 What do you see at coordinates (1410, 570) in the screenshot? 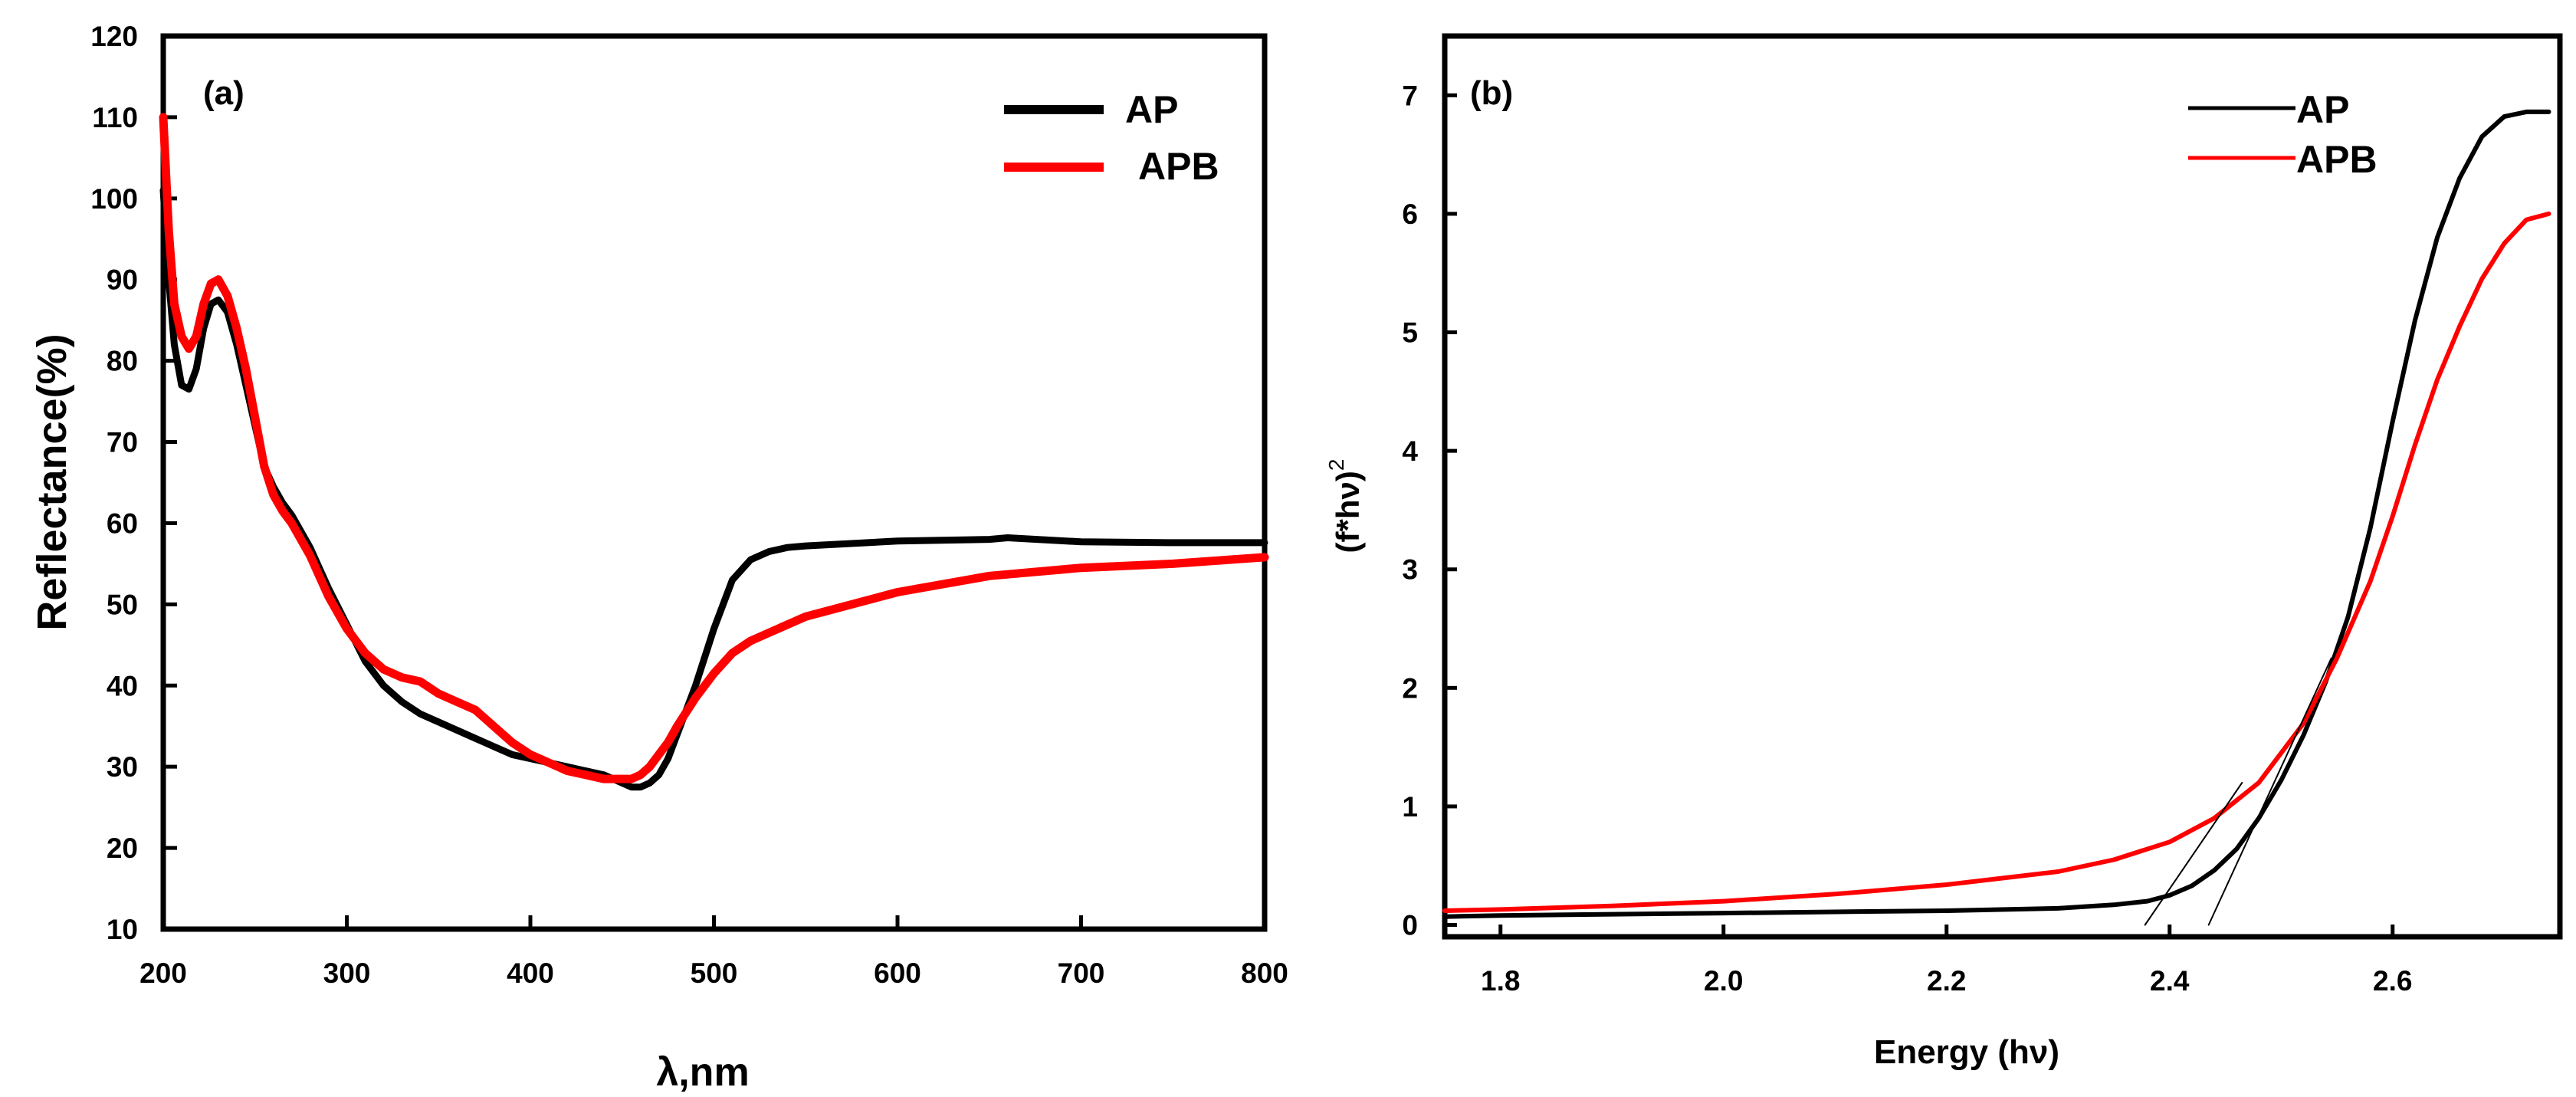
I see `y-tick-label-b: 3` at bounding box center [1410, 570].